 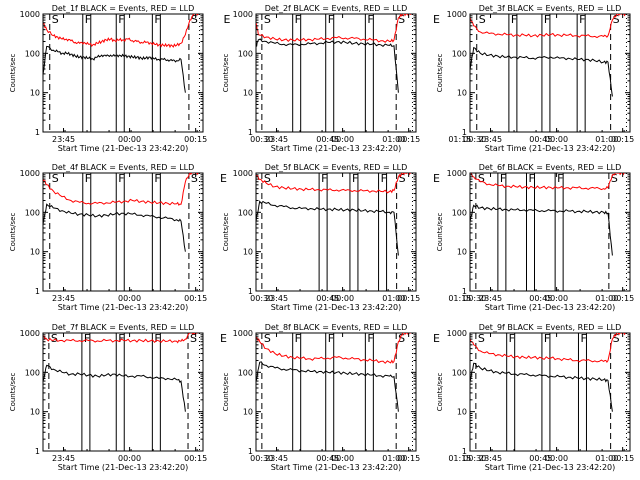 I want to click on panel-title: Det_9f BLACK = Events, RED = LLD, so click(x=550, y=327).